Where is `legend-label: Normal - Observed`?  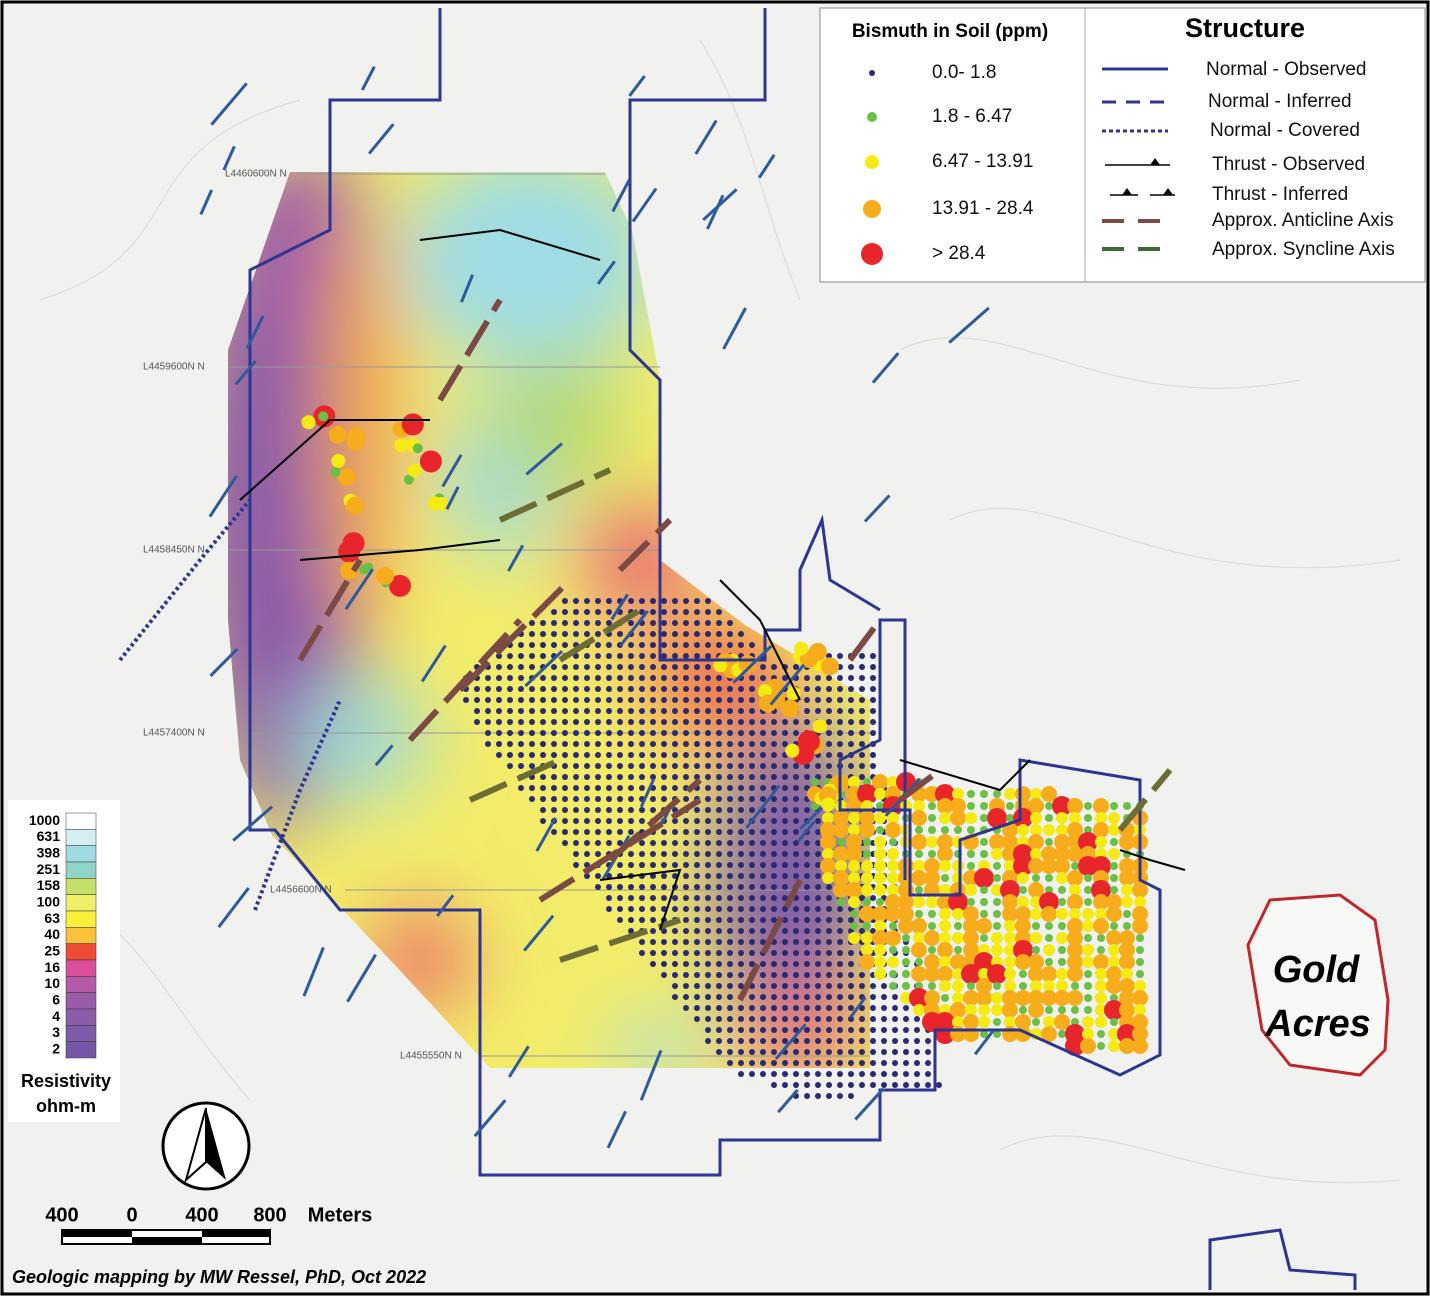 legend-label: Normal - Observed is located at coordinates (1286, 69).